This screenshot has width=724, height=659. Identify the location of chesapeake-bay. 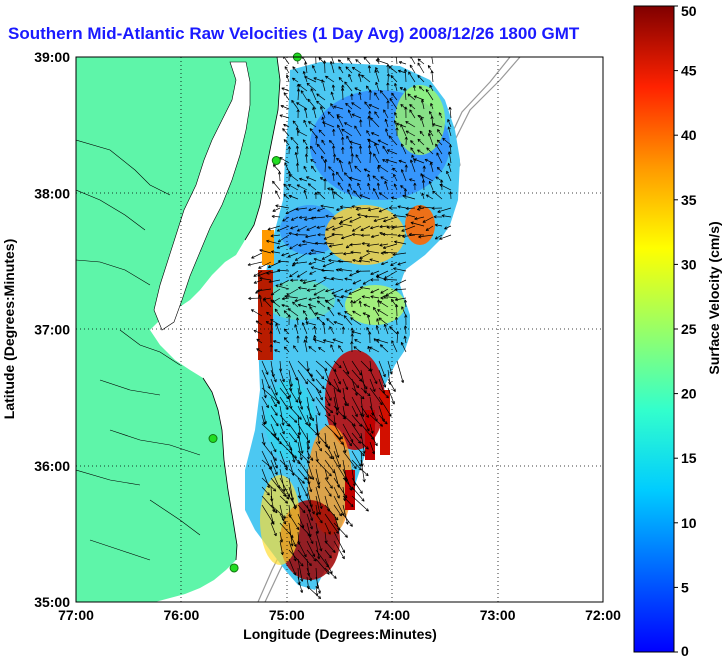
(202, 196).